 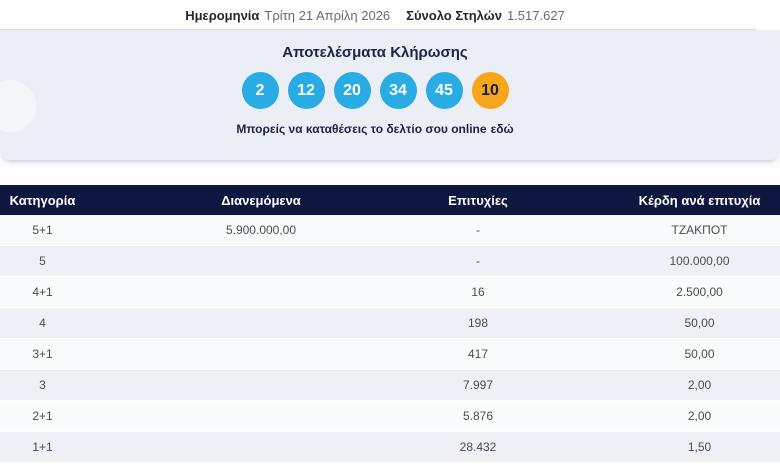 What do you see at coordinates (390, 415) in the screenshot?
I see `table-row: 2+1 5.876 2,00` at bounding box center [390, 415].